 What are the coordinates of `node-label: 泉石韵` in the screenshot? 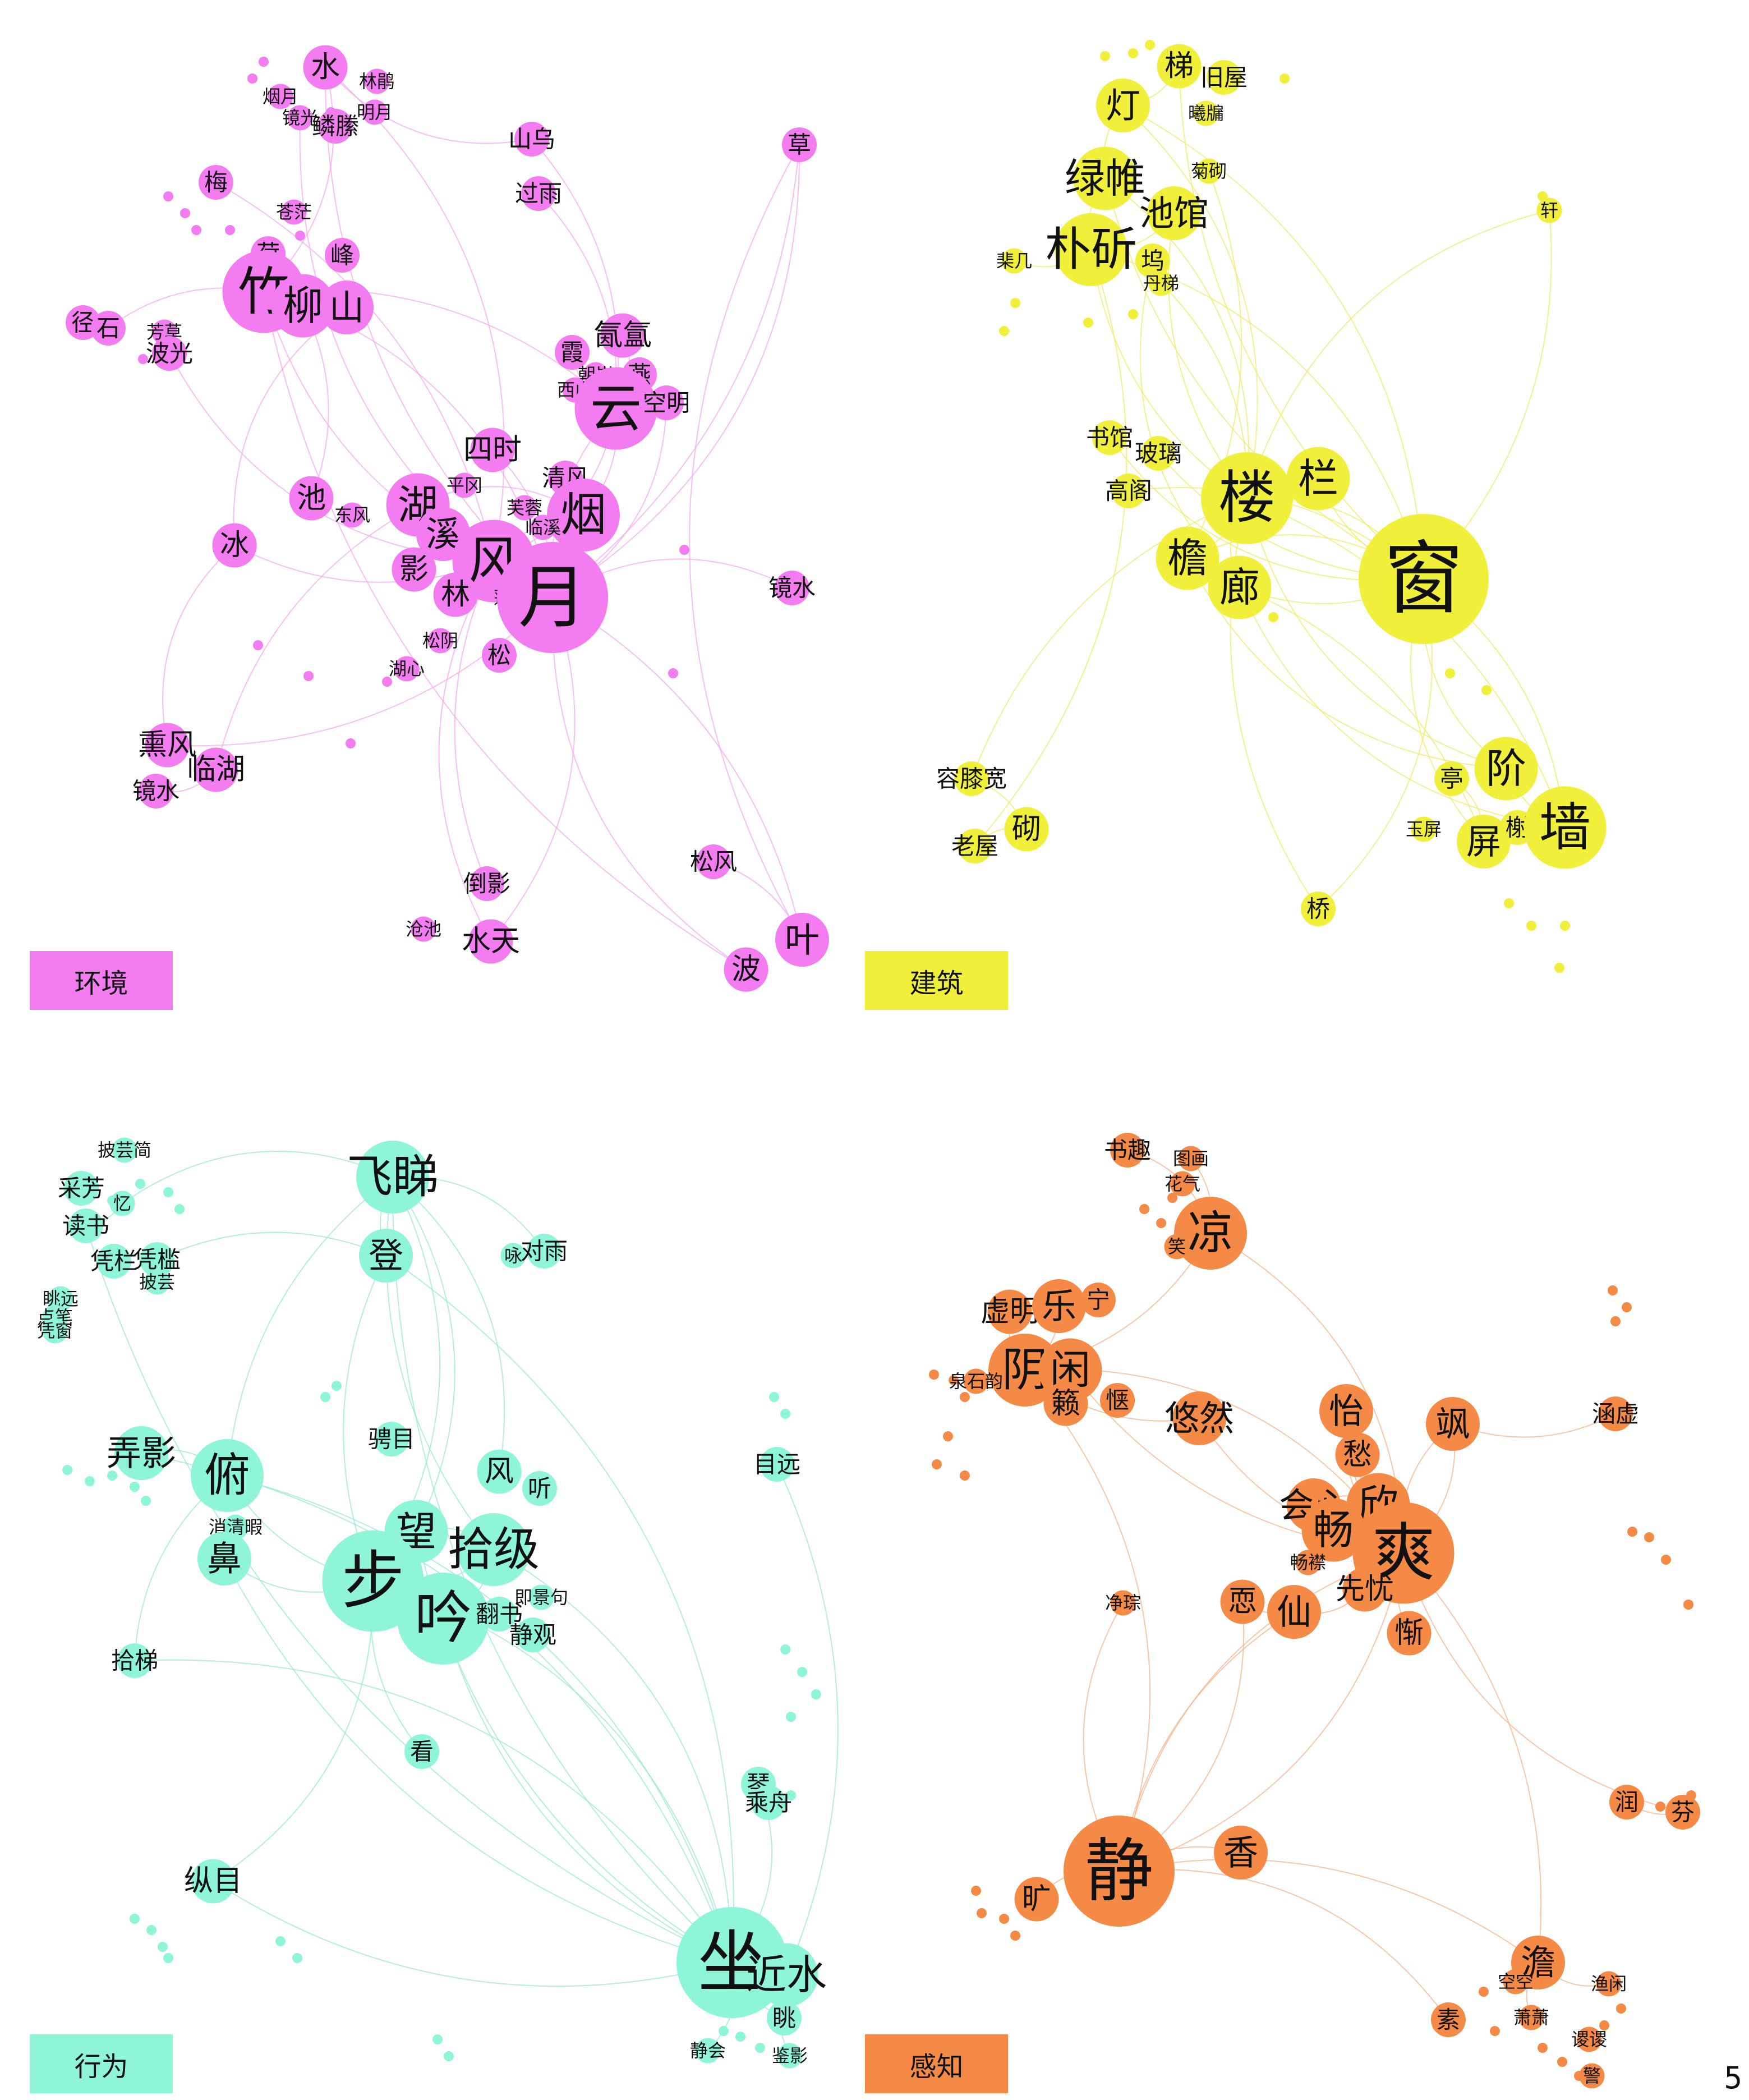 It's located at (976, 1381).